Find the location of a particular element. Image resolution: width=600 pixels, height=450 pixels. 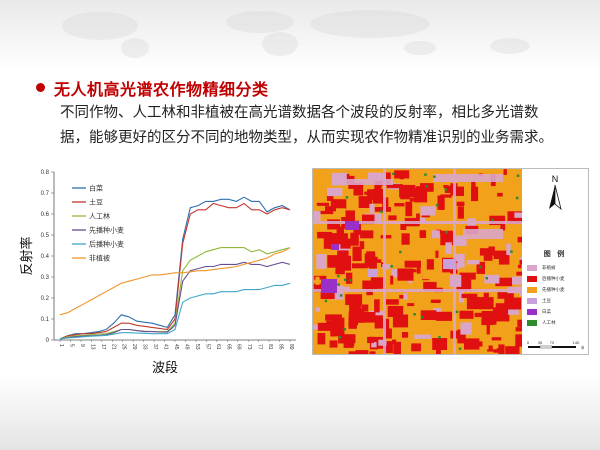

x-tick-label: 33 is located at coordinates (145, 347).